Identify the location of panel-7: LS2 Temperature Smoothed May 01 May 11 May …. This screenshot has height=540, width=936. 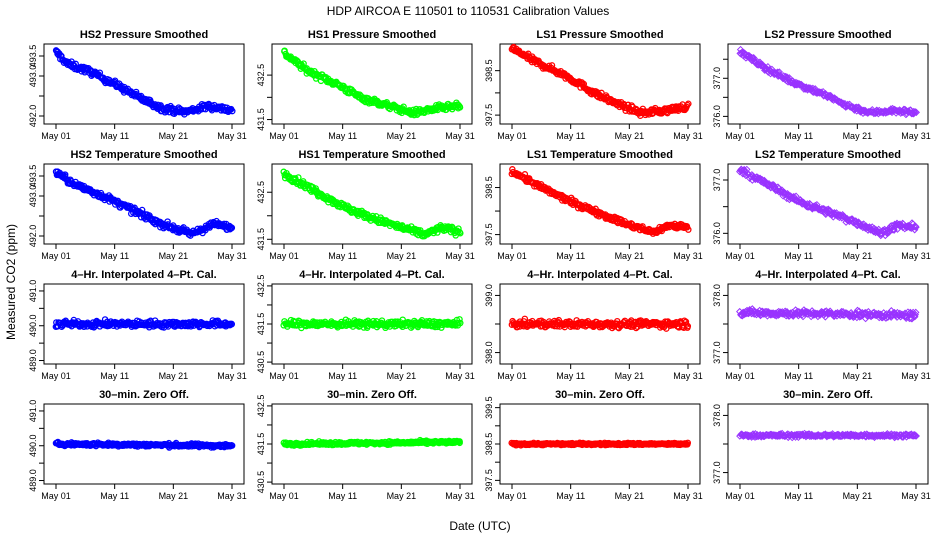
(821, 205).